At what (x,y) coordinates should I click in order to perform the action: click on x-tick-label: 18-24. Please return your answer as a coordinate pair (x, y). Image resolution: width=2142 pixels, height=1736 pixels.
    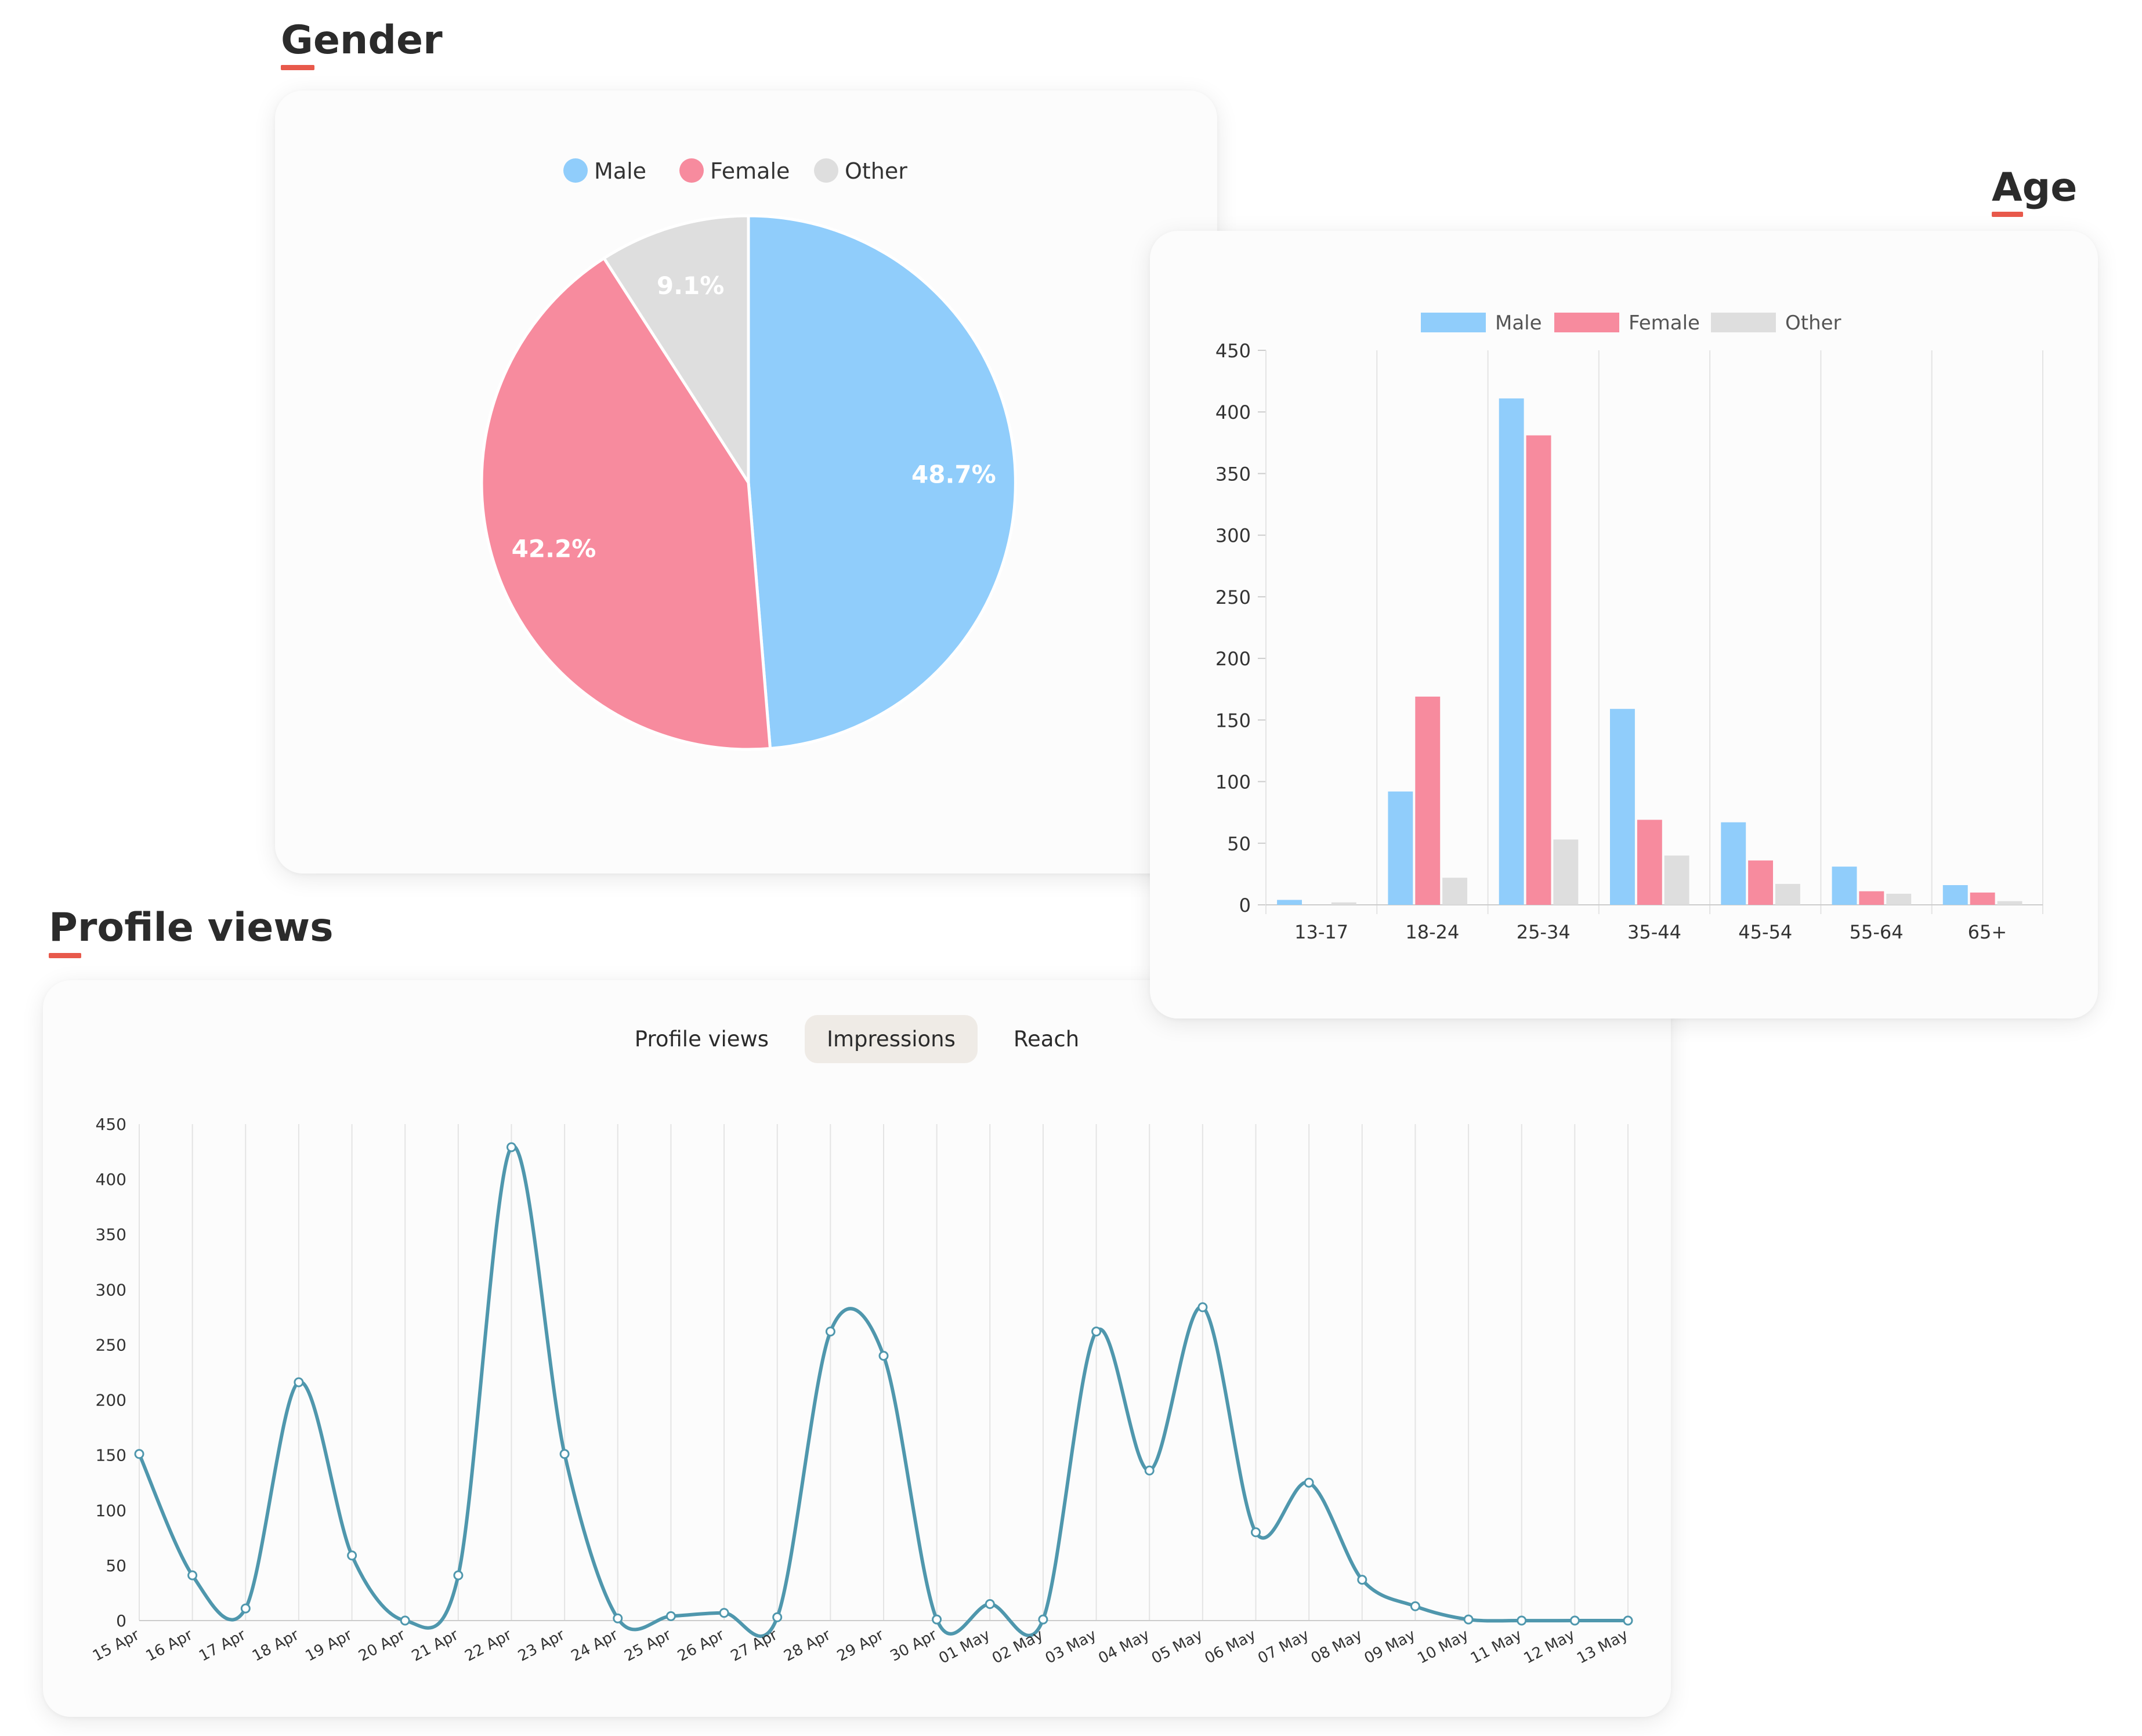
    Looking at the image, I should click on (1432, 932).